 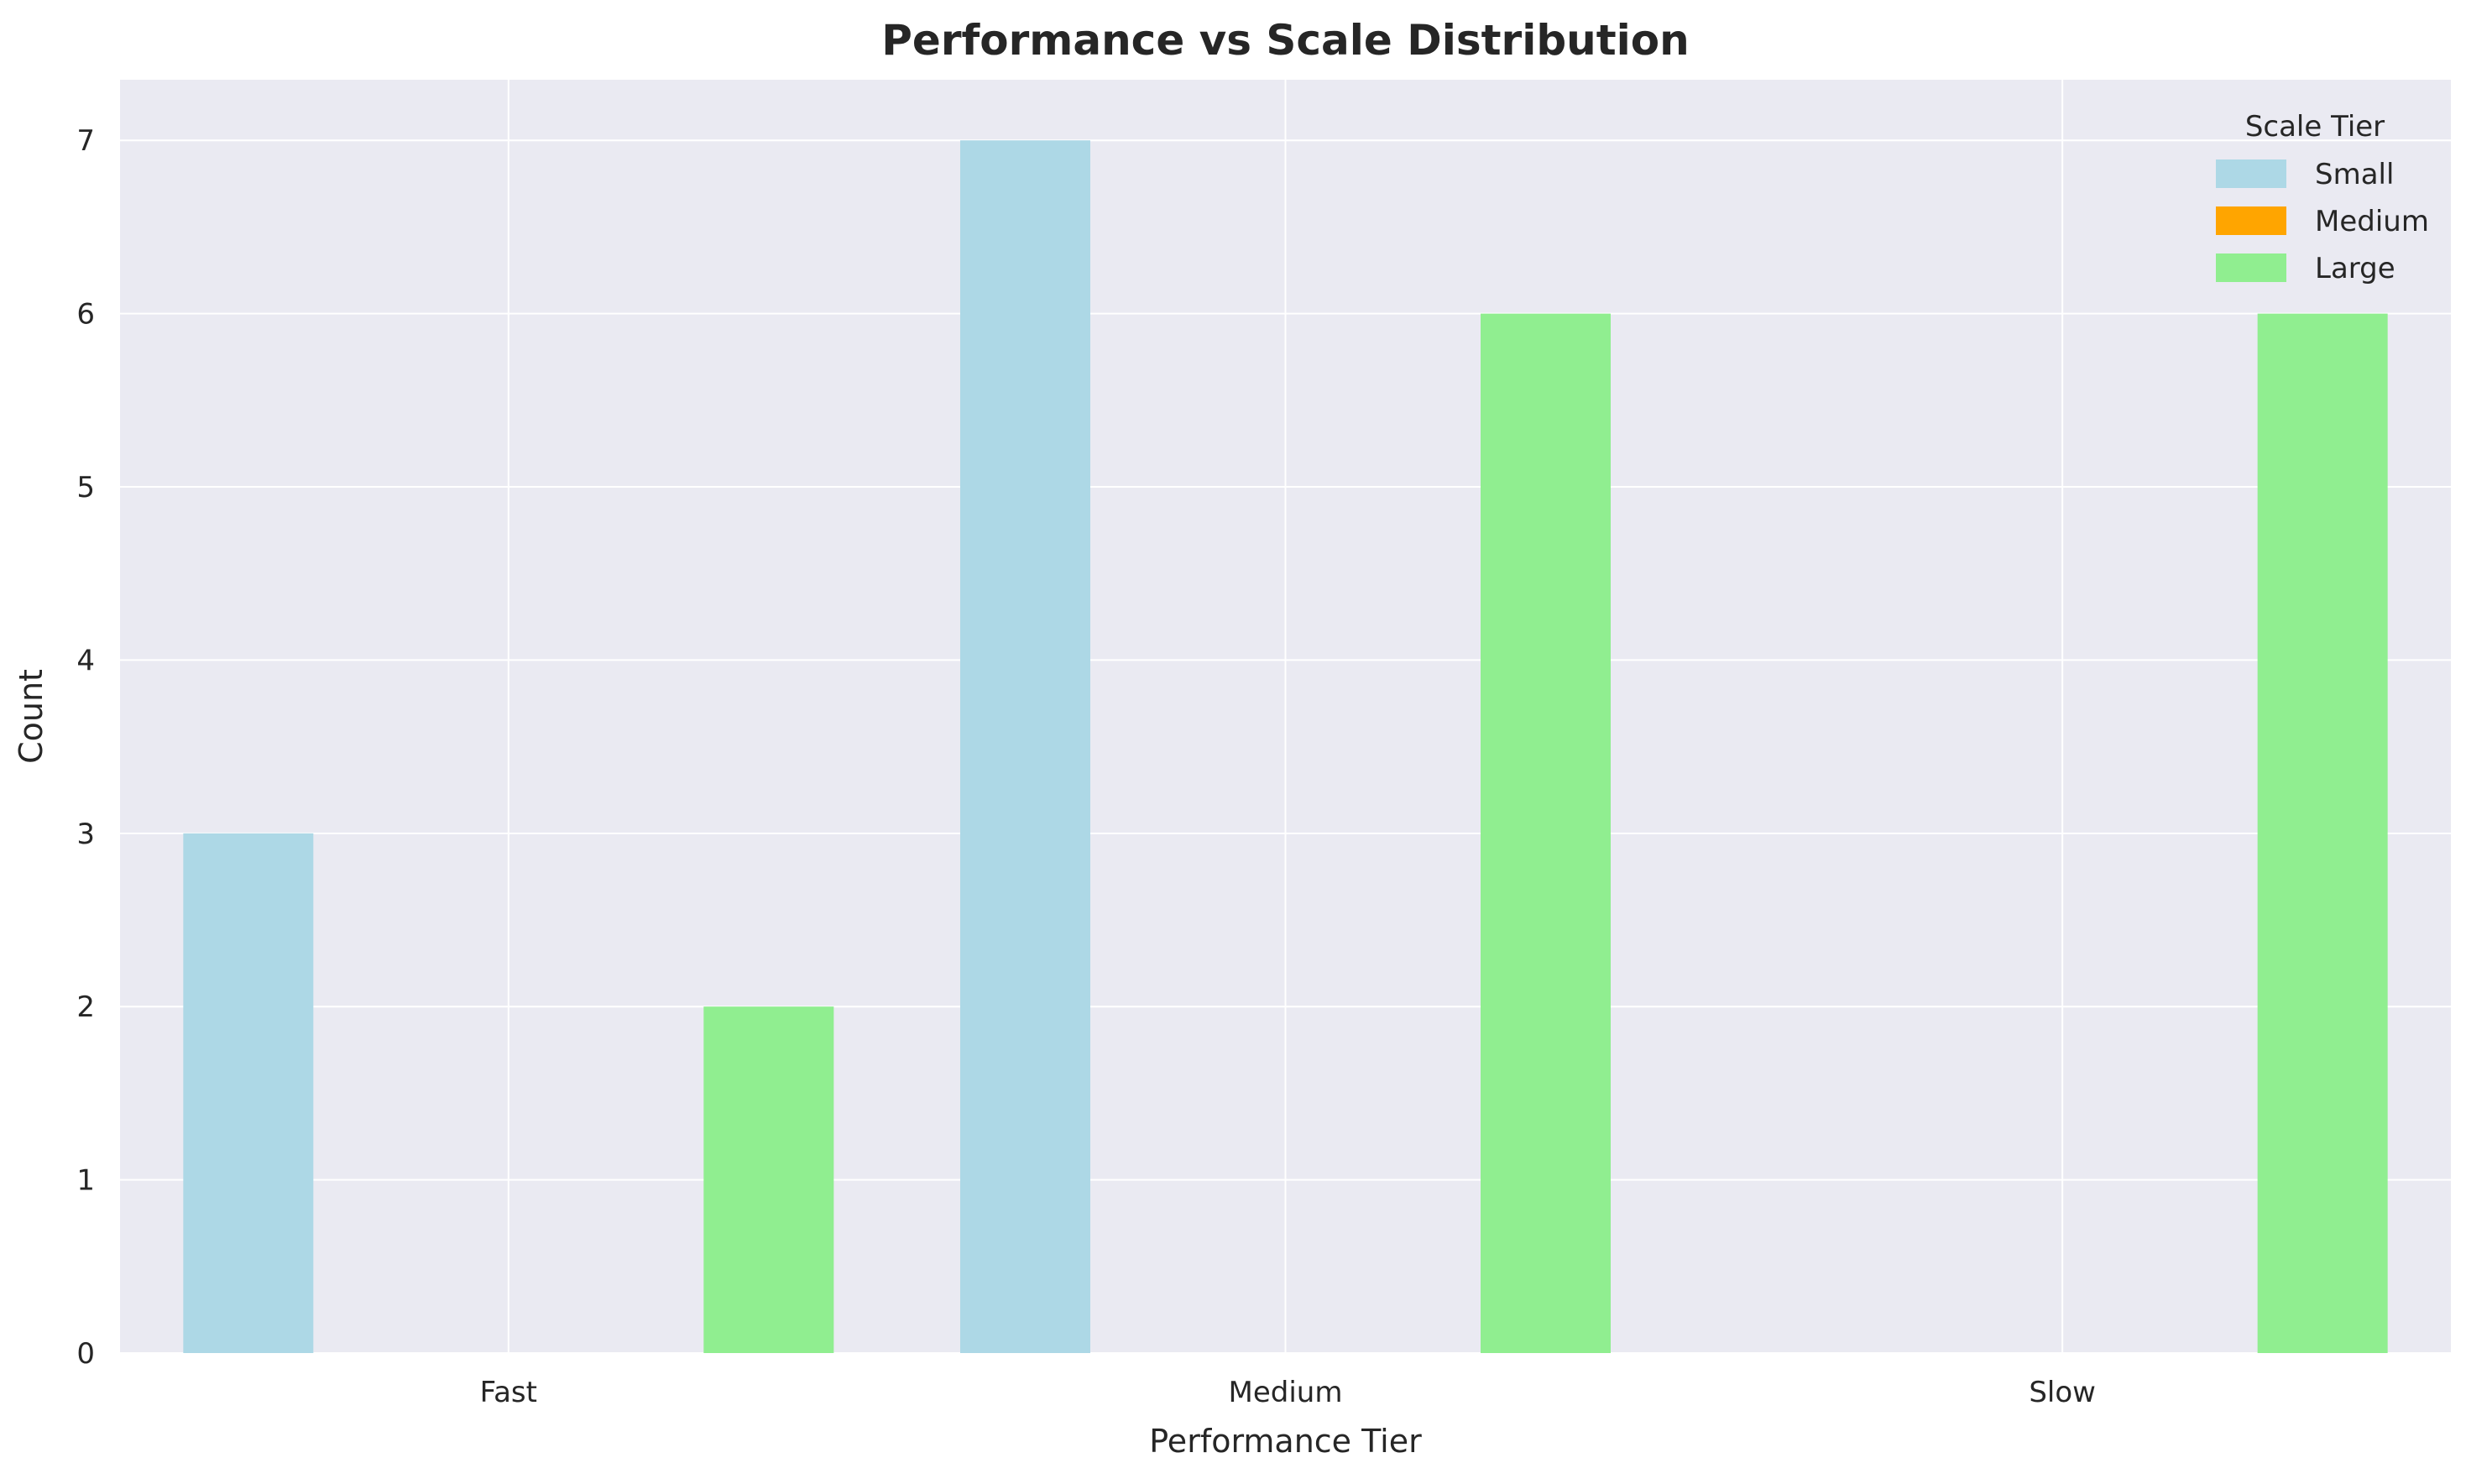 I want to click on legend-swatch-large, so click(x=2251, y=267).